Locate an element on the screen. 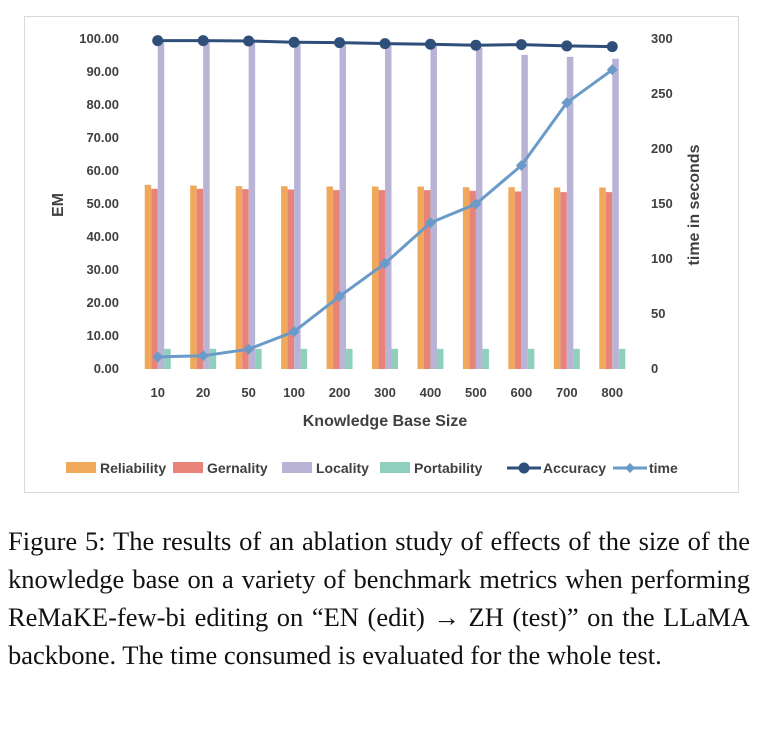 Image resolution: width=757 pixels, height=729 pixels. y-tick-left: 10.00 is located at coordinates (102, 335).